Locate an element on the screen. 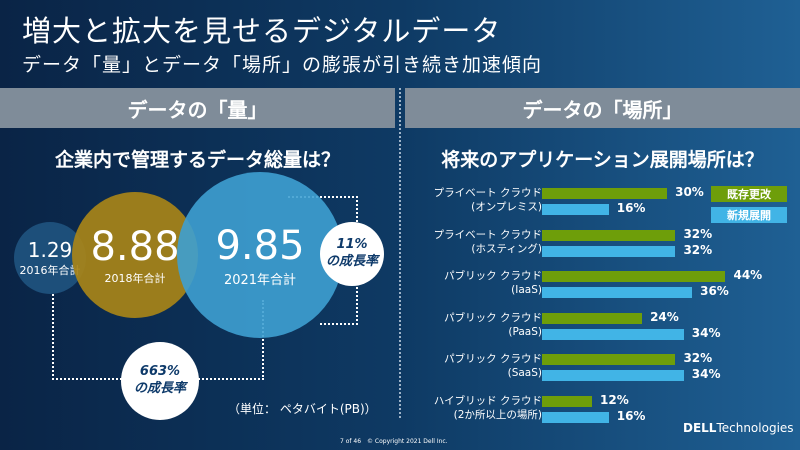 This screenshot has height=450, width=800. slide-title: 増大と拡大を見せるデジタルデータ is located at coordinates (262, 31).